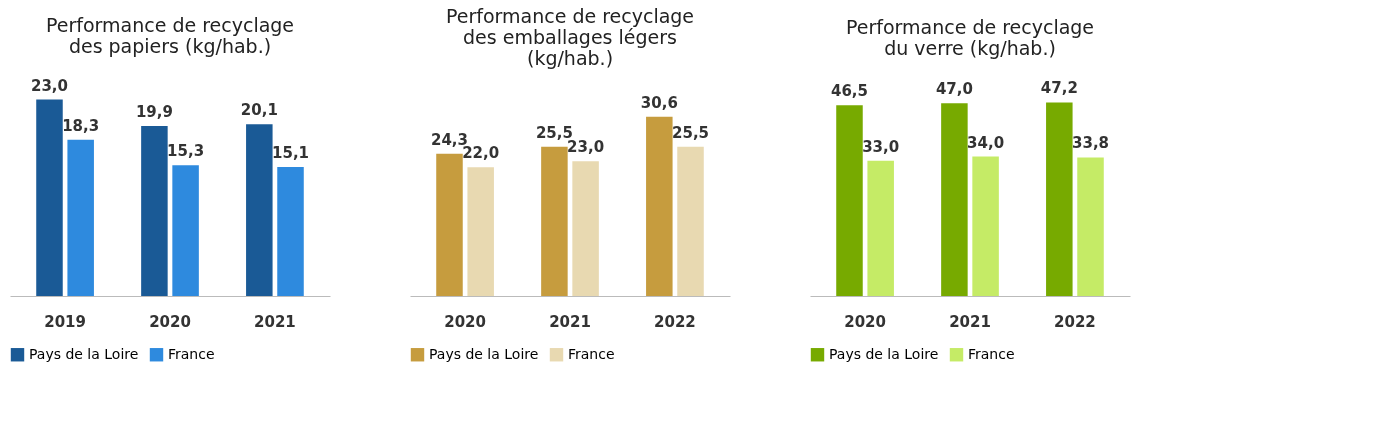 The image size is (1392, 425). Describe the element at coordinates (154, 112) in the screenshot. I see `data-label: 19,9` at that location.